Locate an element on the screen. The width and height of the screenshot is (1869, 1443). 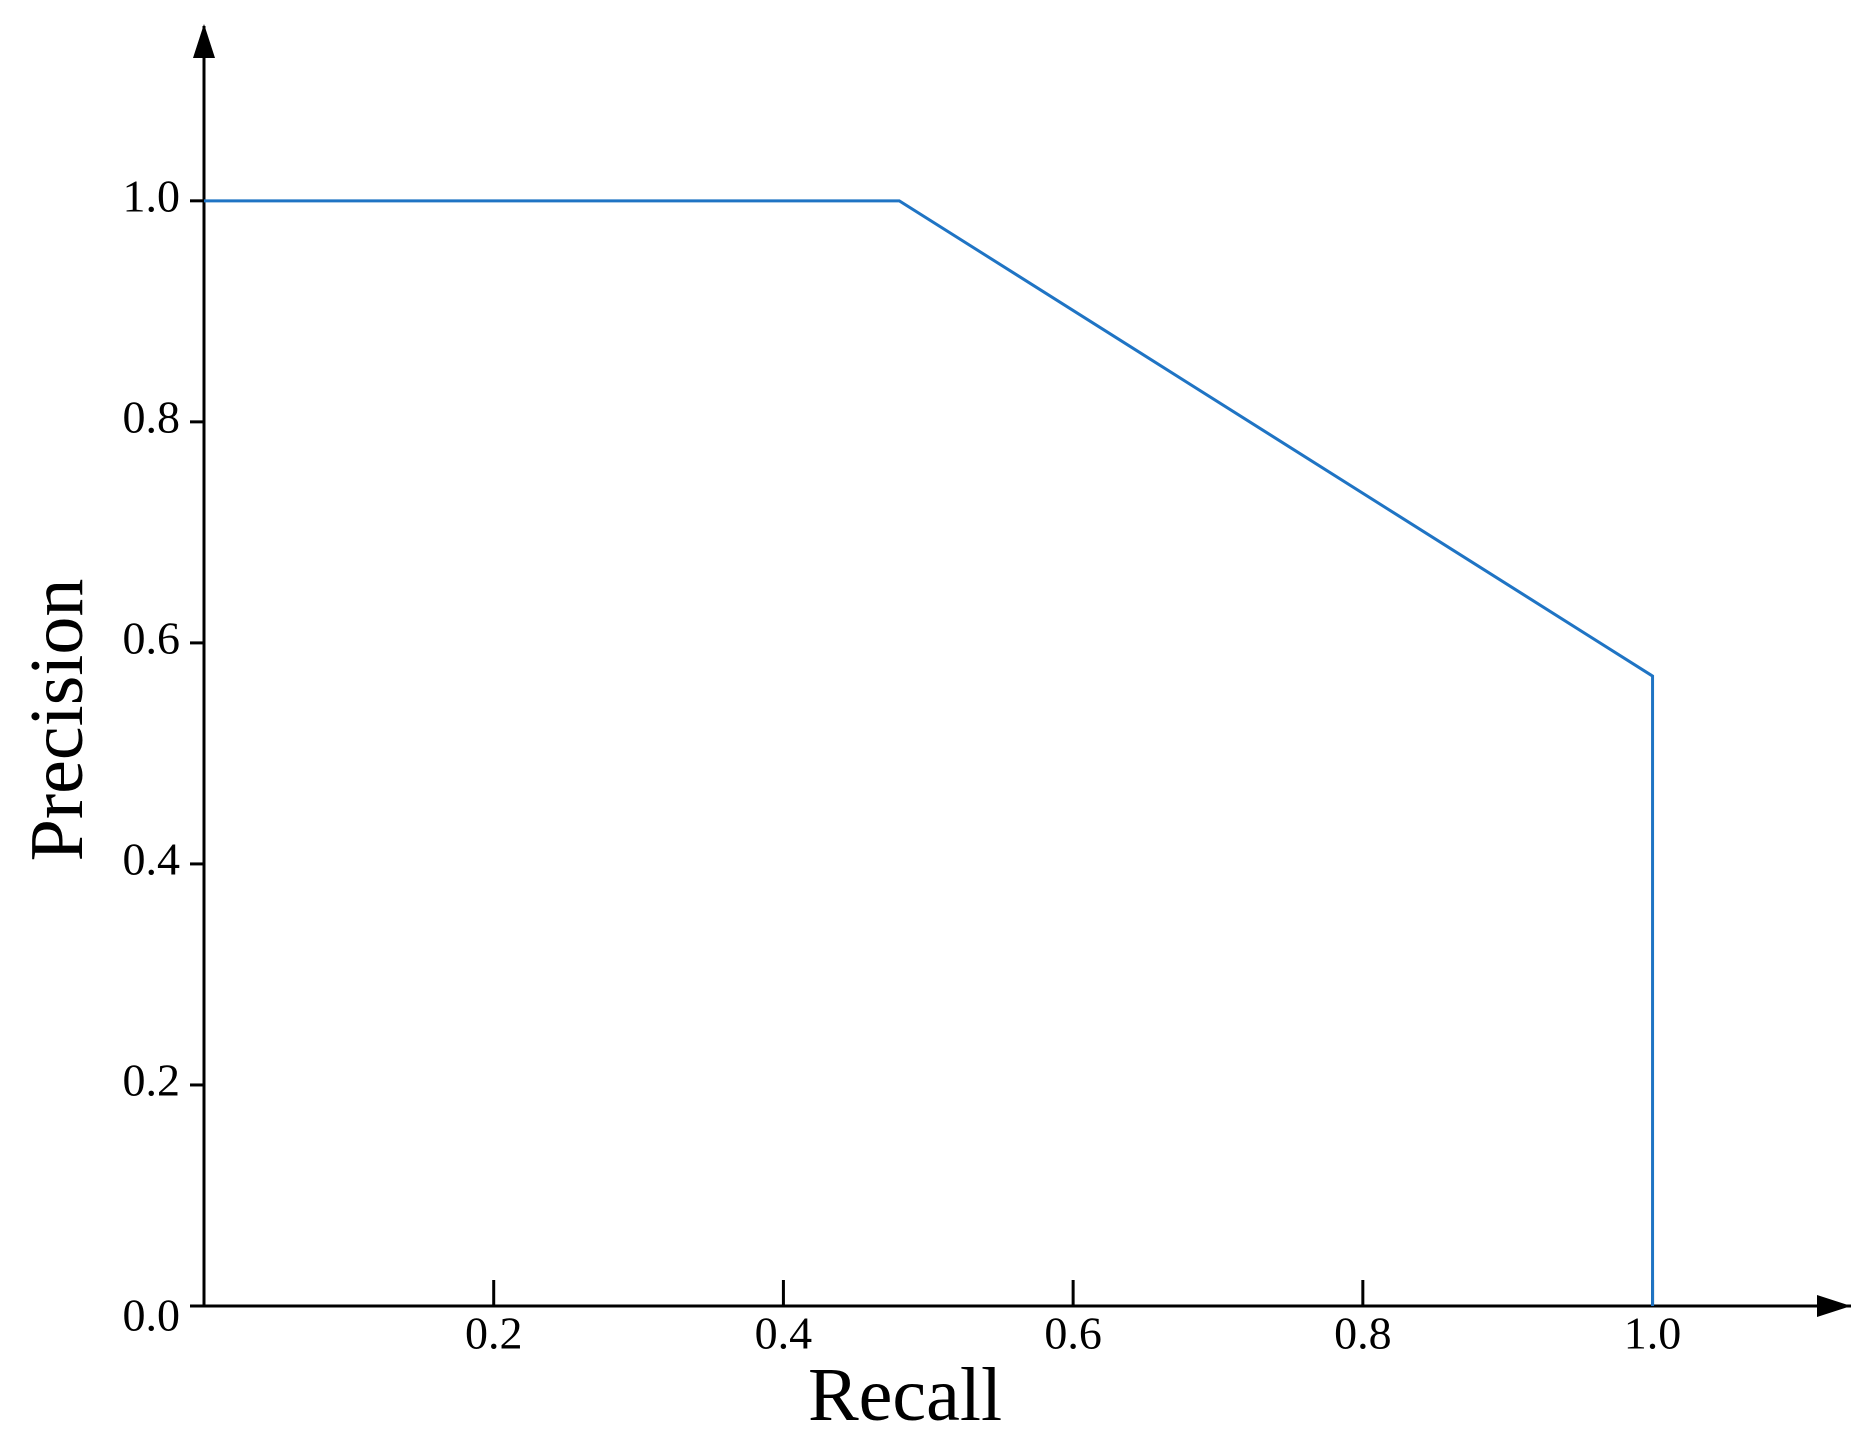
x-tick-label: 0.6 is located at coordinates (1073, 1333).